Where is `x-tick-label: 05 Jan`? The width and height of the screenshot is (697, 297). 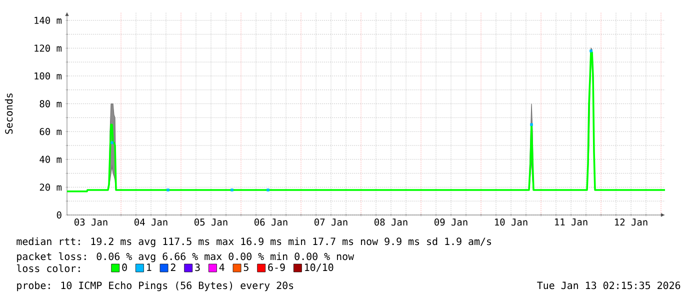
x-tick-label: 05 Jan is located at coordinates (211, 222).